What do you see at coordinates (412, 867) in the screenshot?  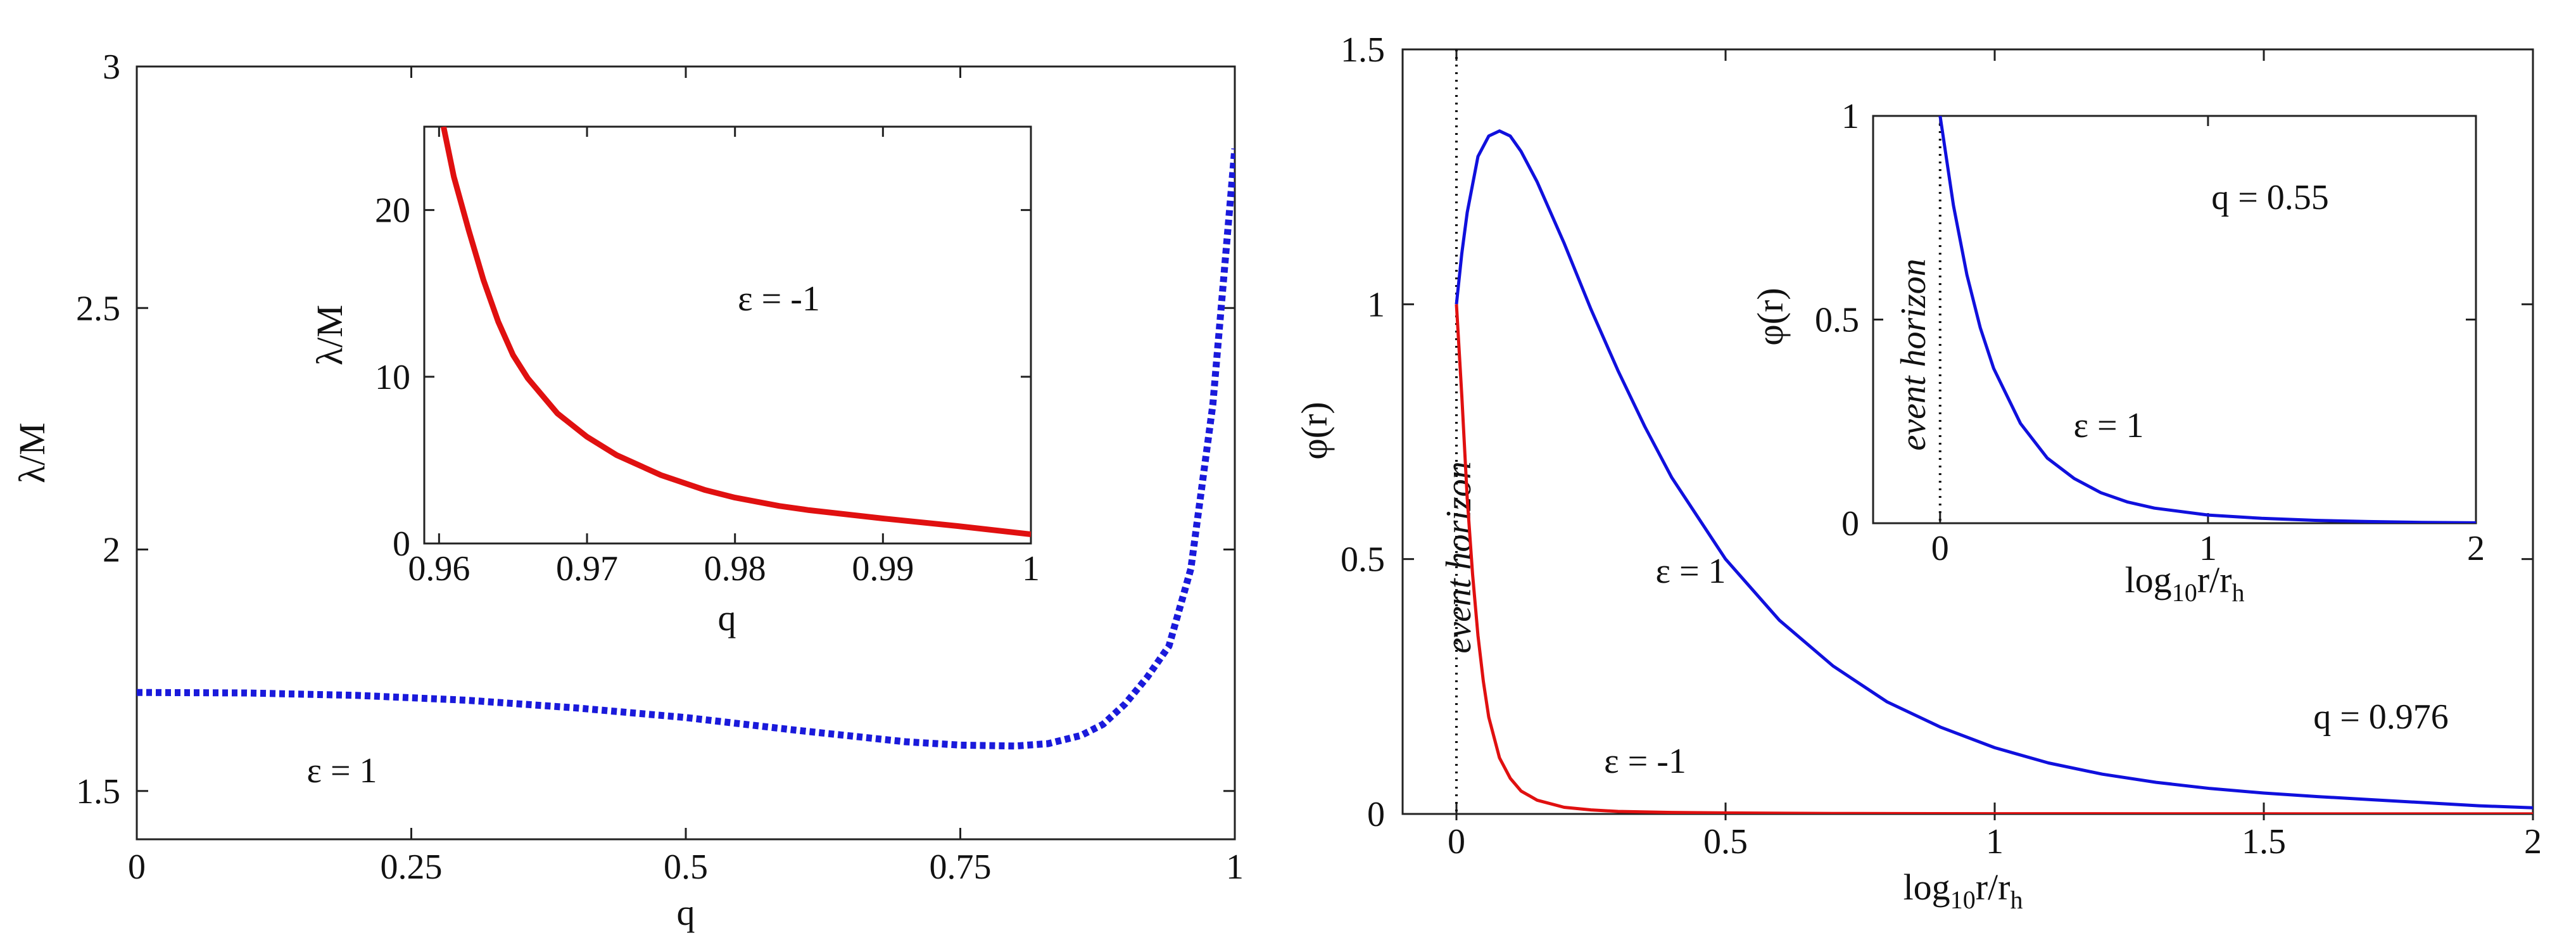 I see `x-tick-label: 0.25` at bounding box center [412, 867].